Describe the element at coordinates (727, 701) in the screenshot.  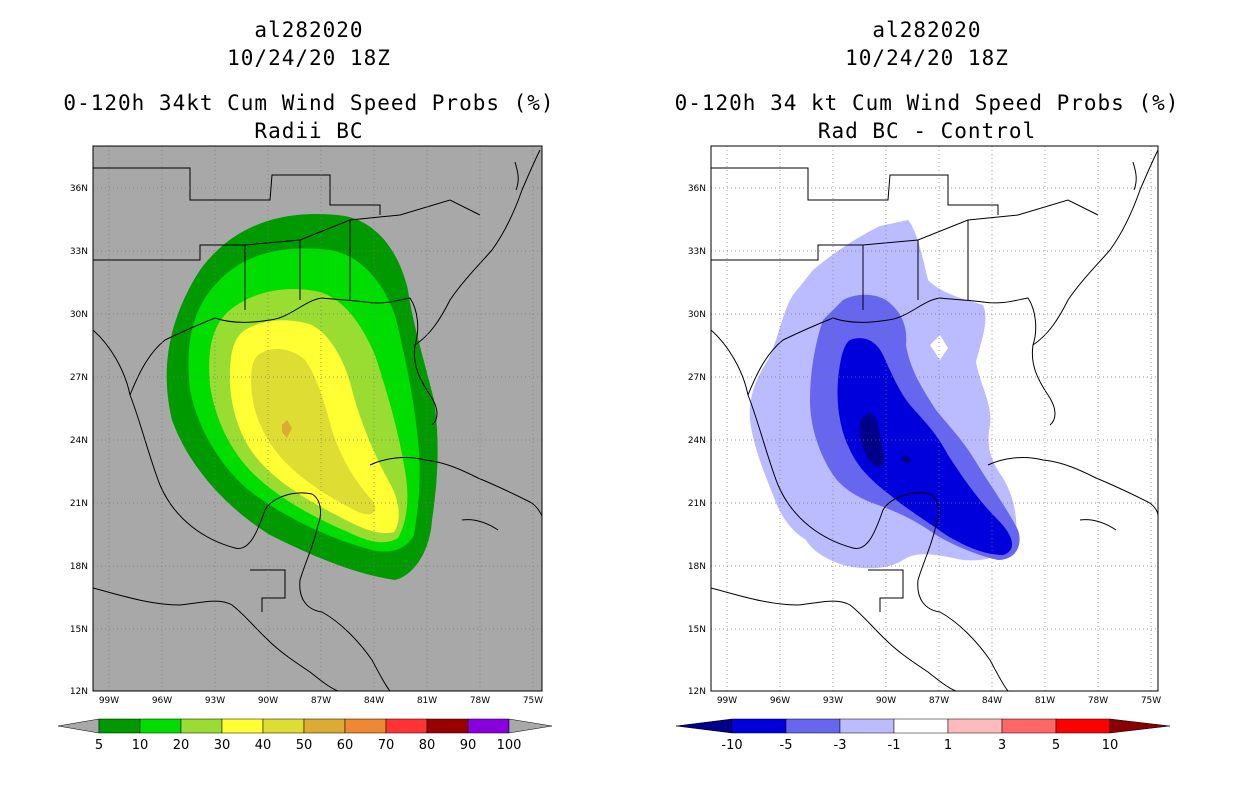
I see `lon-label: 99W` at that location.